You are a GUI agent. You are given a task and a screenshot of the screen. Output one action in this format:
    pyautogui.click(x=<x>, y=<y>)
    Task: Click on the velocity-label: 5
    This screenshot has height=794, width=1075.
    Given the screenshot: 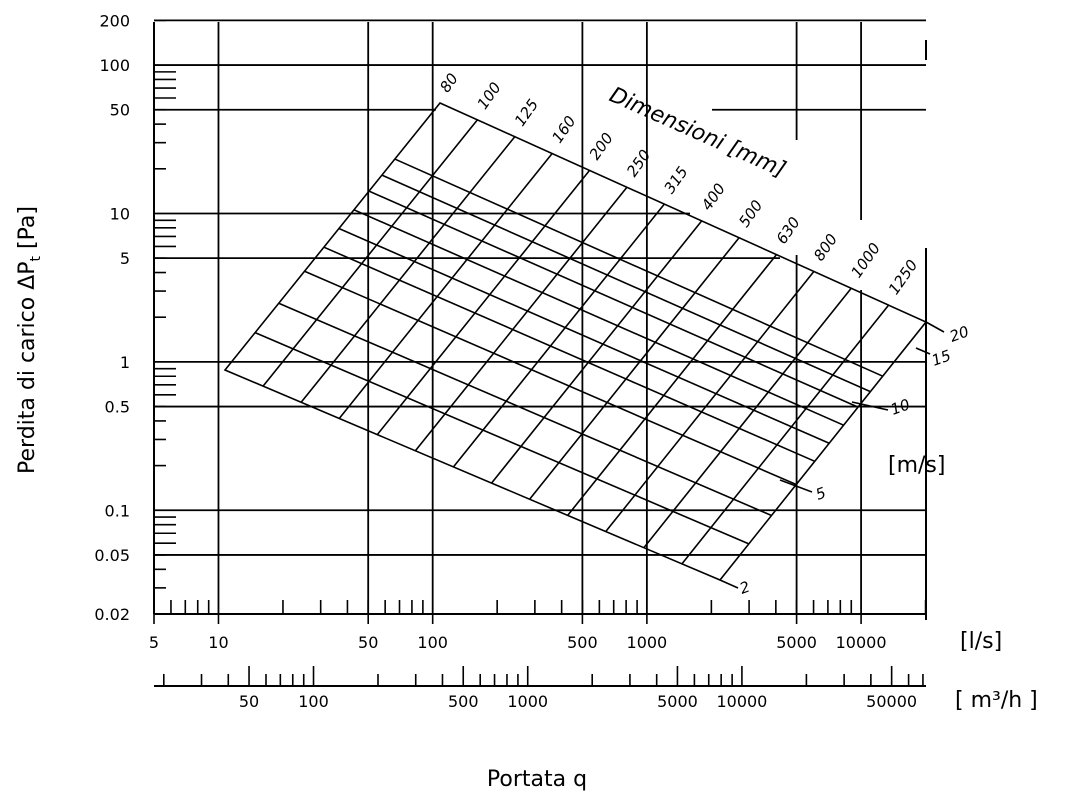 What is the action you would take?
    pyautogui.click(x=820, y=494)
    